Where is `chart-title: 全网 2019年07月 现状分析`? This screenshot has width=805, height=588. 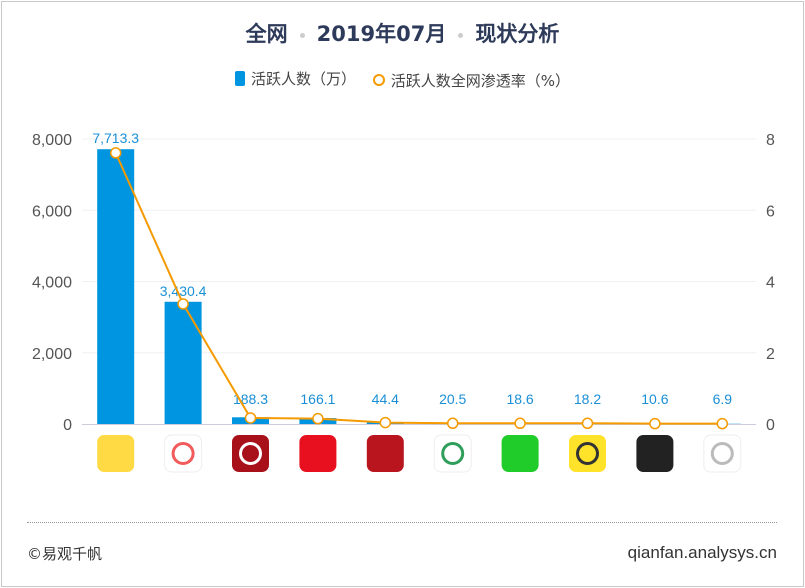 chart-title: 全网 2019年07月 现状分析 is located at coordinates (402, 33).